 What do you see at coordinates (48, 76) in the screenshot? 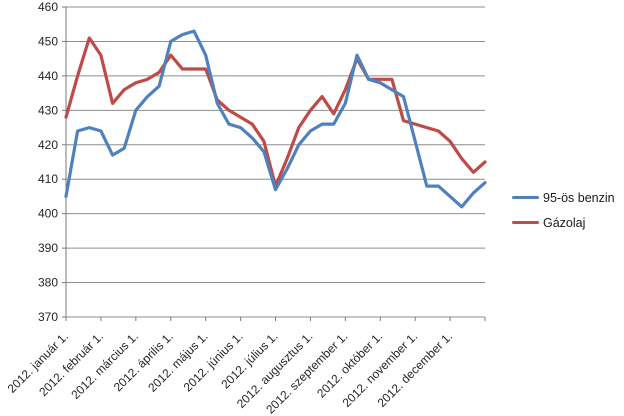
I see `y-axis-label-440: 440` at bounding box center [48, 76].